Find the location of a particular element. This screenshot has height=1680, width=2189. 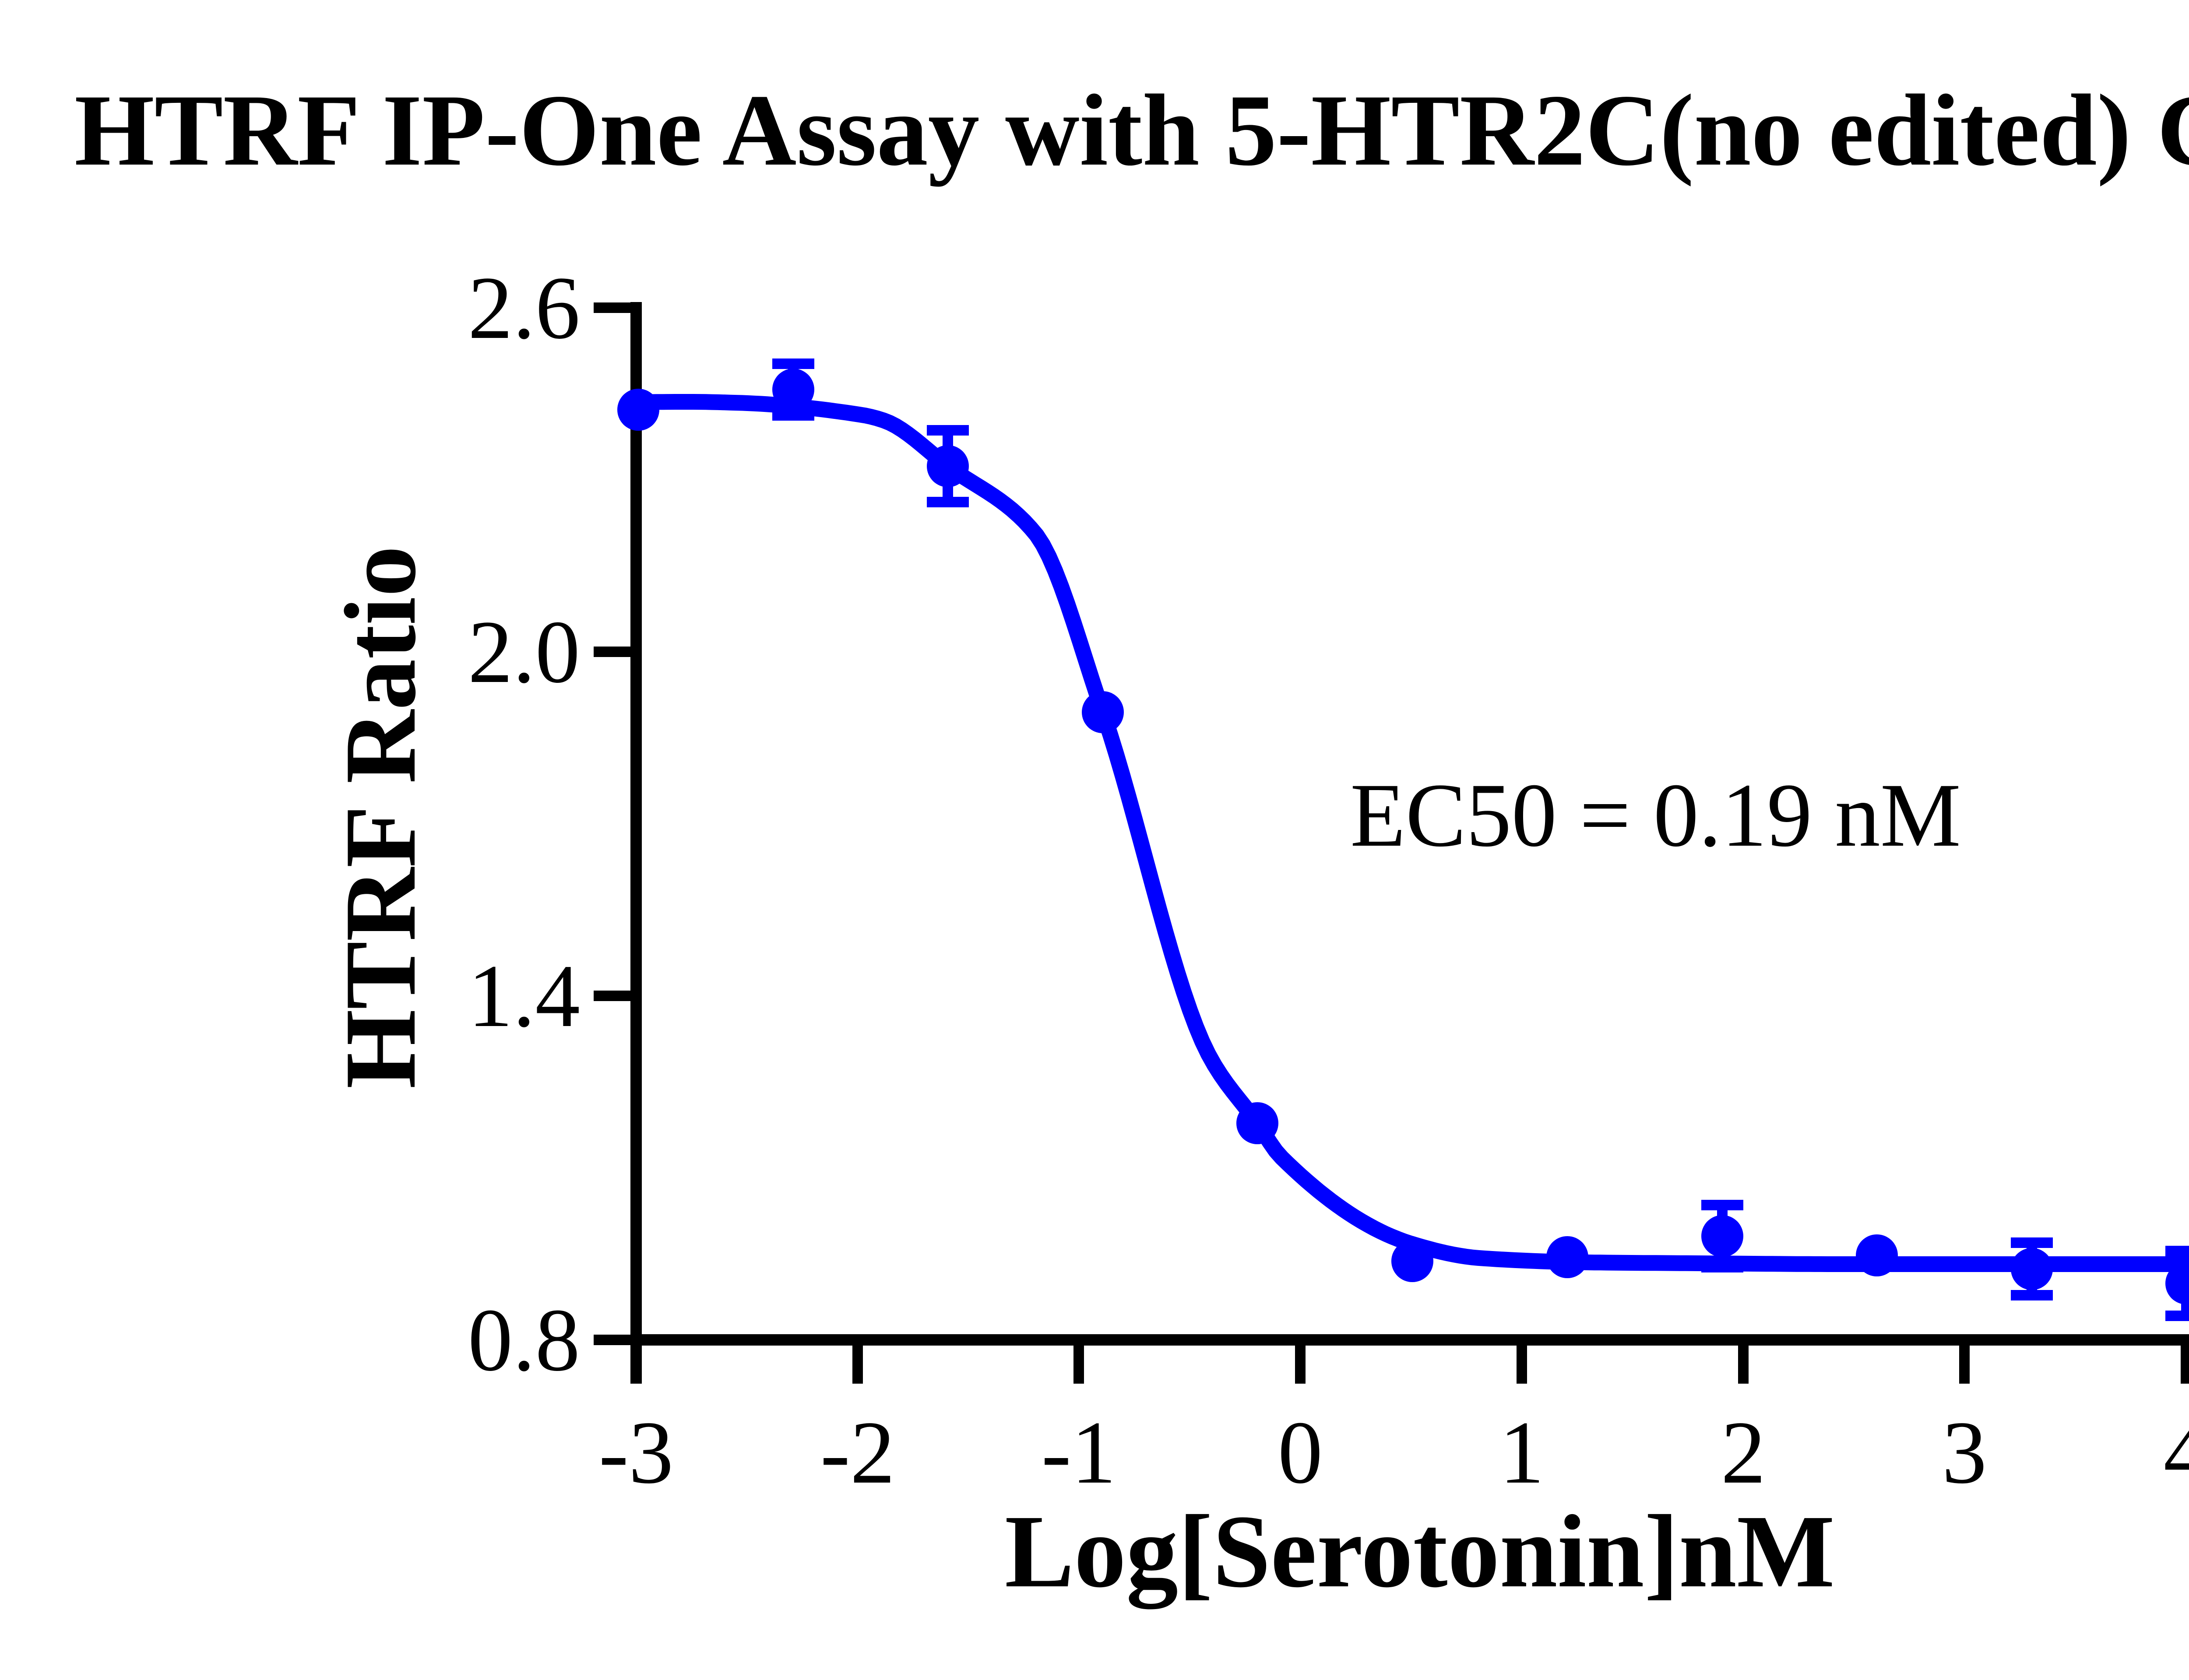

svg-text: 2.0 is located at coordinates (524, 652).